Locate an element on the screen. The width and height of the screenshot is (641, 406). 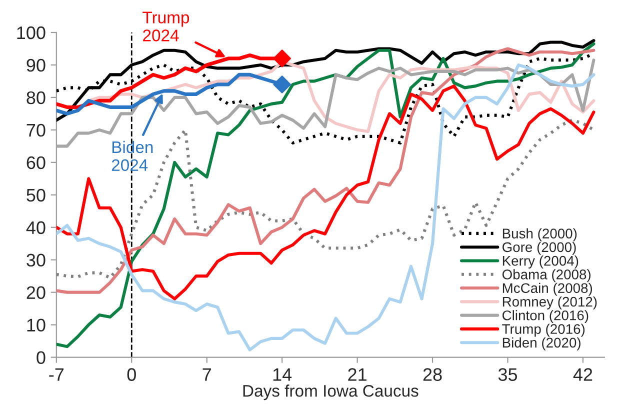
x-axis-title: Days from Iowa Caucus is located at coordinates (330, 392).